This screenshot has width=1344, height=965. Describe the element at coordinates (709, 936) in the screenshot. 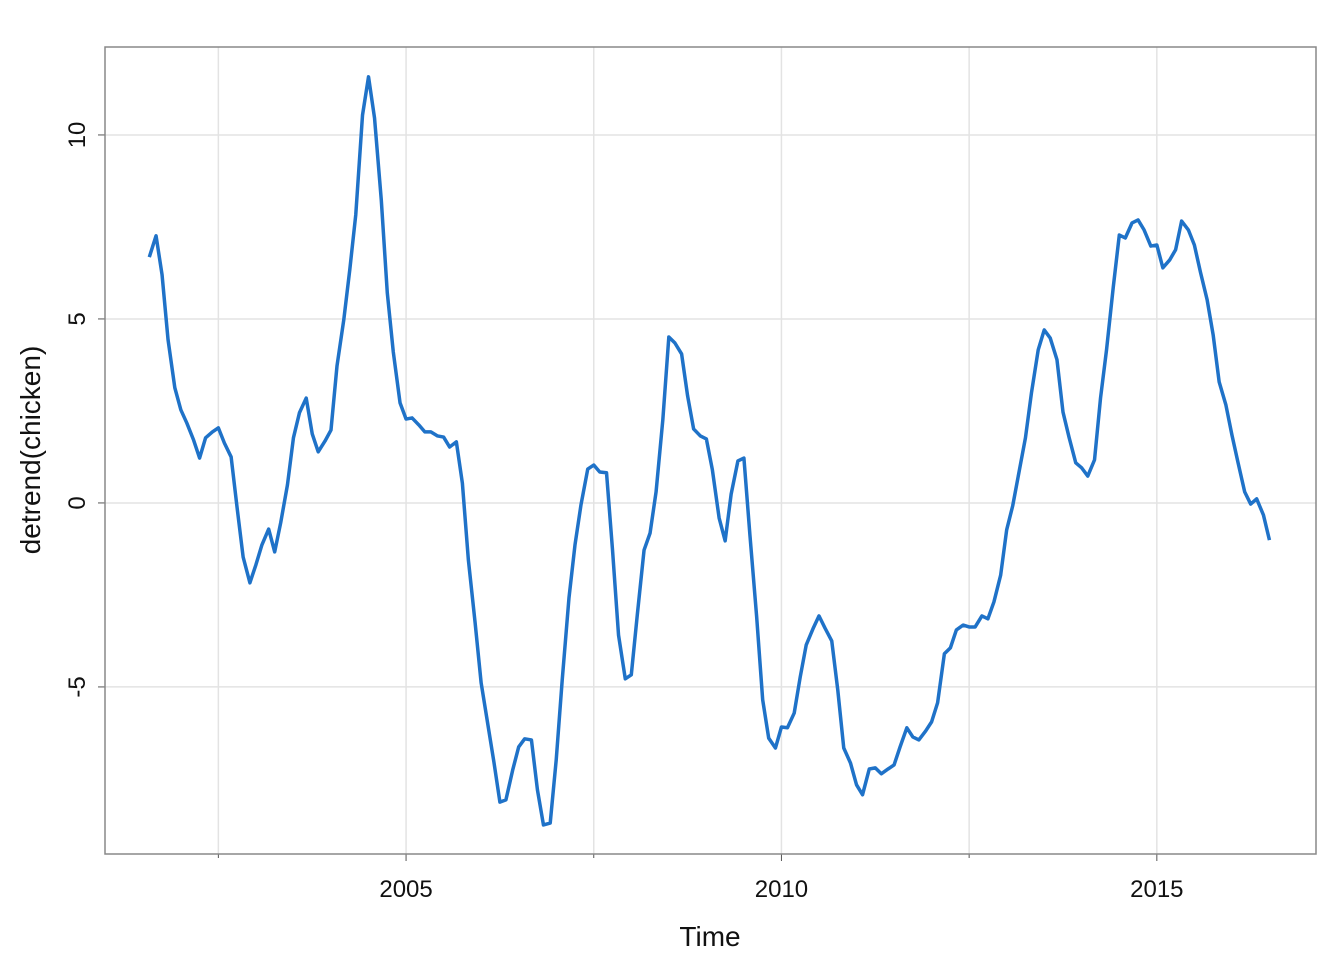

I see `x-axis-label: Time` at that location.